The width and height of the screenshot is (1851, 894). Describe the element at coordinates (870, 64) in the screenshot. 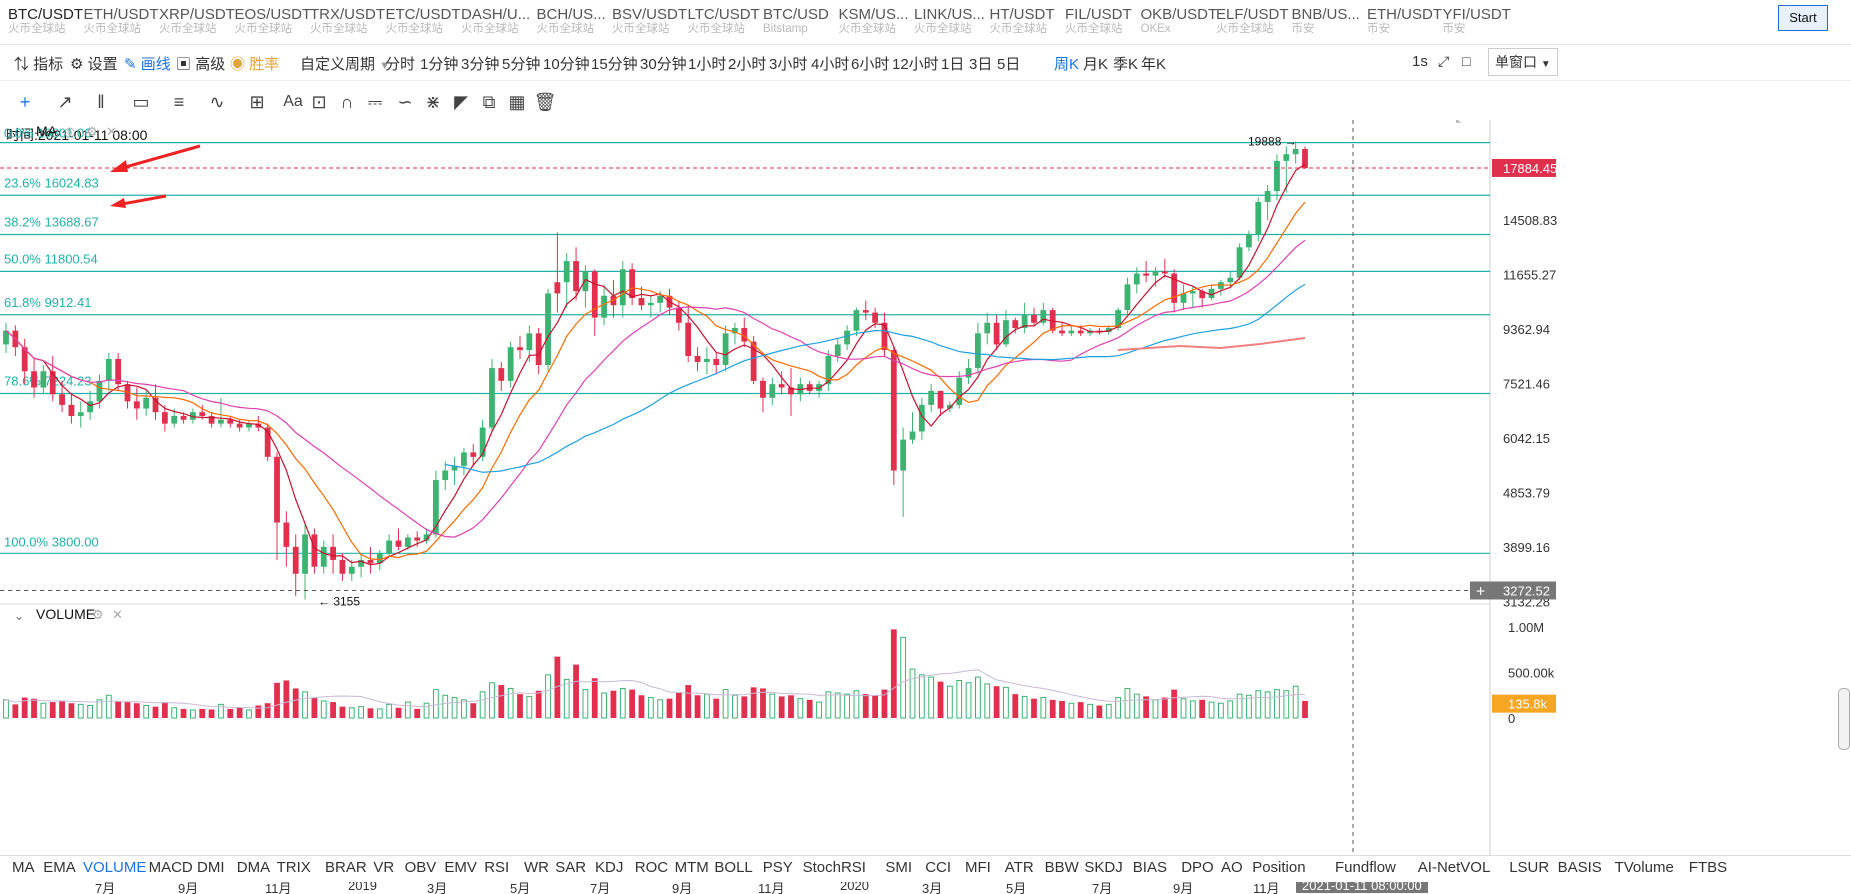

I see `period-option: 6小时` at that location.